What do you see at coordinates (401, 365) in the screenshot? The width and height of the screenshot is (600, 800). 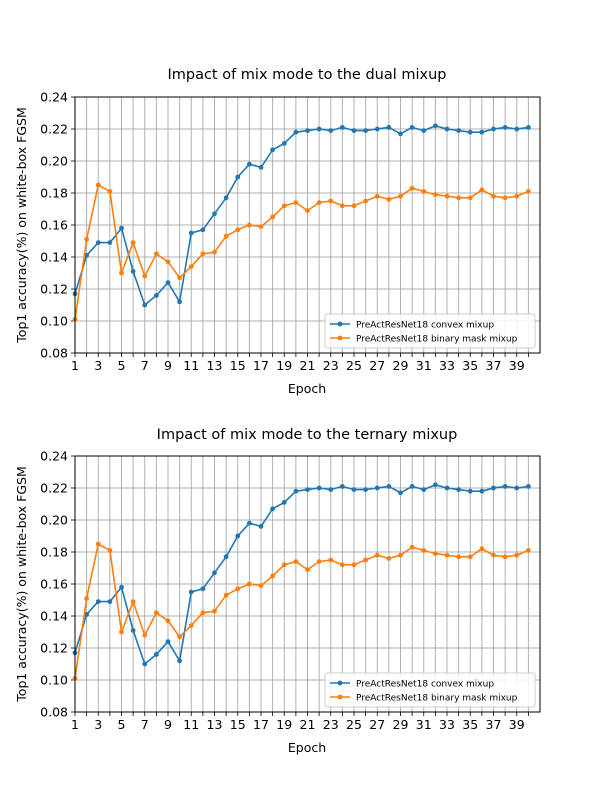 I see `x-tick-label: 29` at bounding box center [401, 365].